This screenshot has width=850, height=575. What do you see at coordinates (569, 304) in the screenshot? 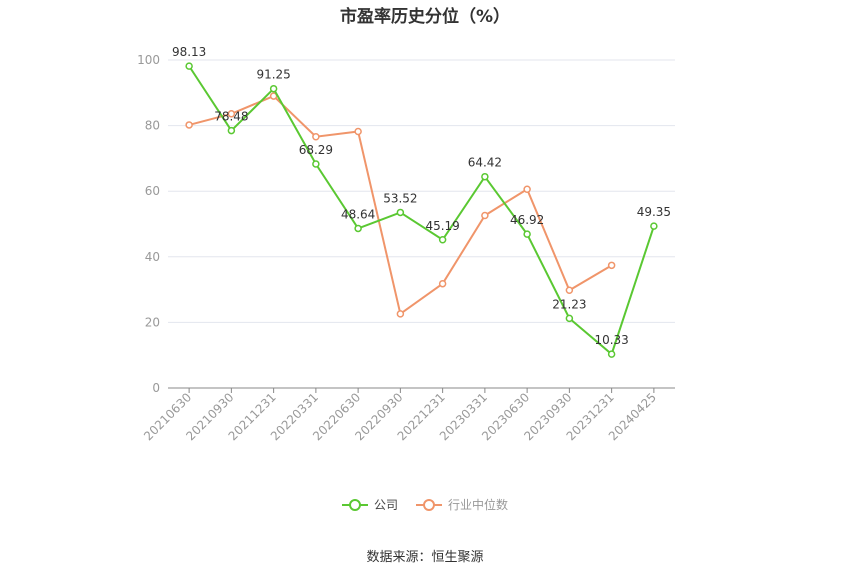
I see `data-label: 21.23` at bounding box center [569, 304].